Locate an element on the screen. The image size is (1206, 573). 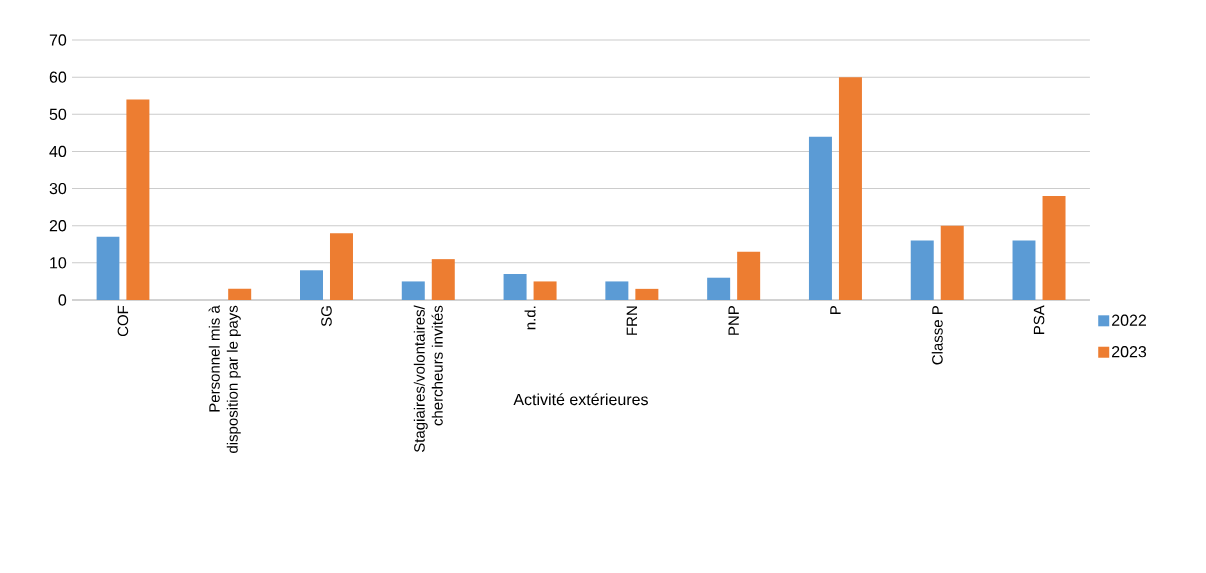
y-tick-label: 60 is located at coordinates (58, 77).